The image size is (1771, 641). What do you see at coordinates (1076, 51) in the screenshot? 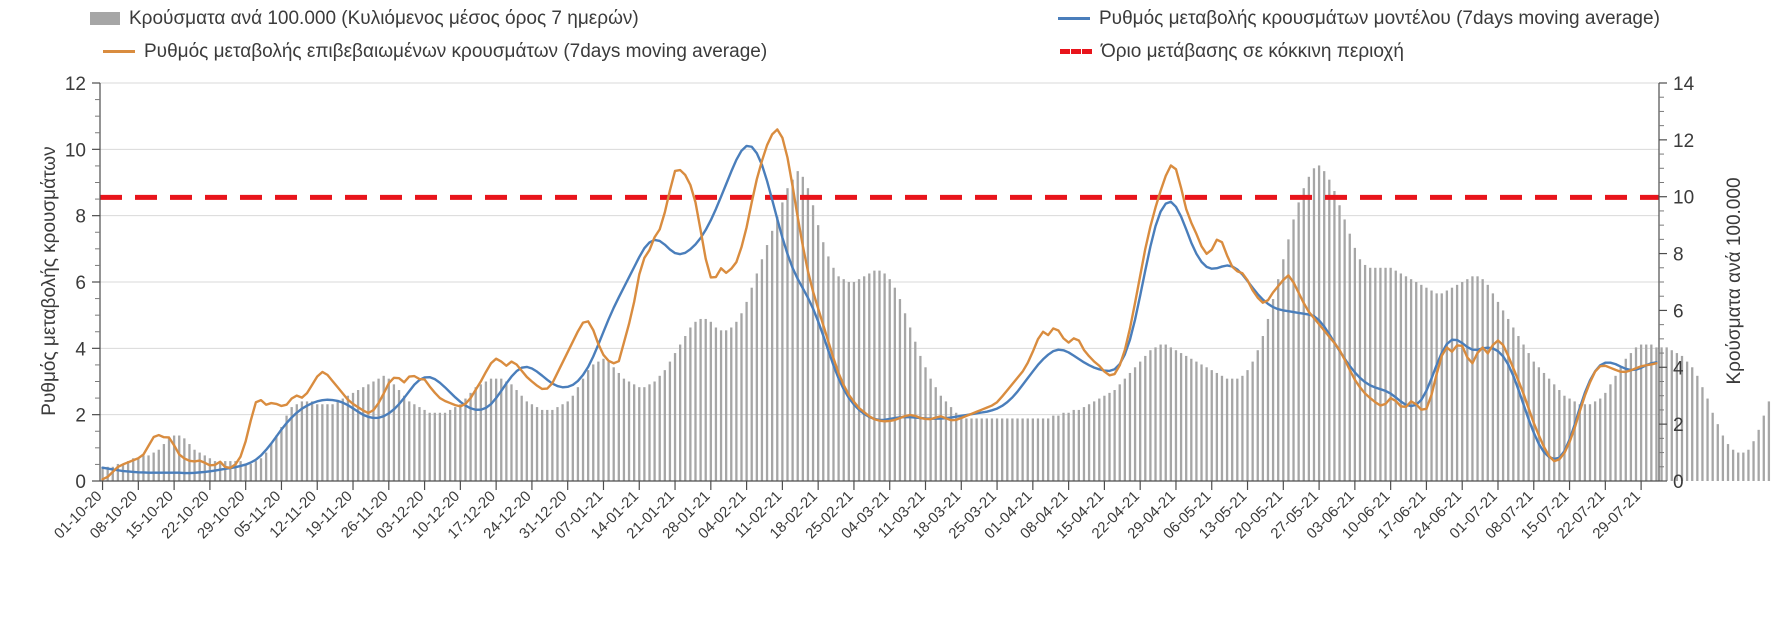
I see `dashed-line-swatch-icon` at bounding box center [1076, 51].